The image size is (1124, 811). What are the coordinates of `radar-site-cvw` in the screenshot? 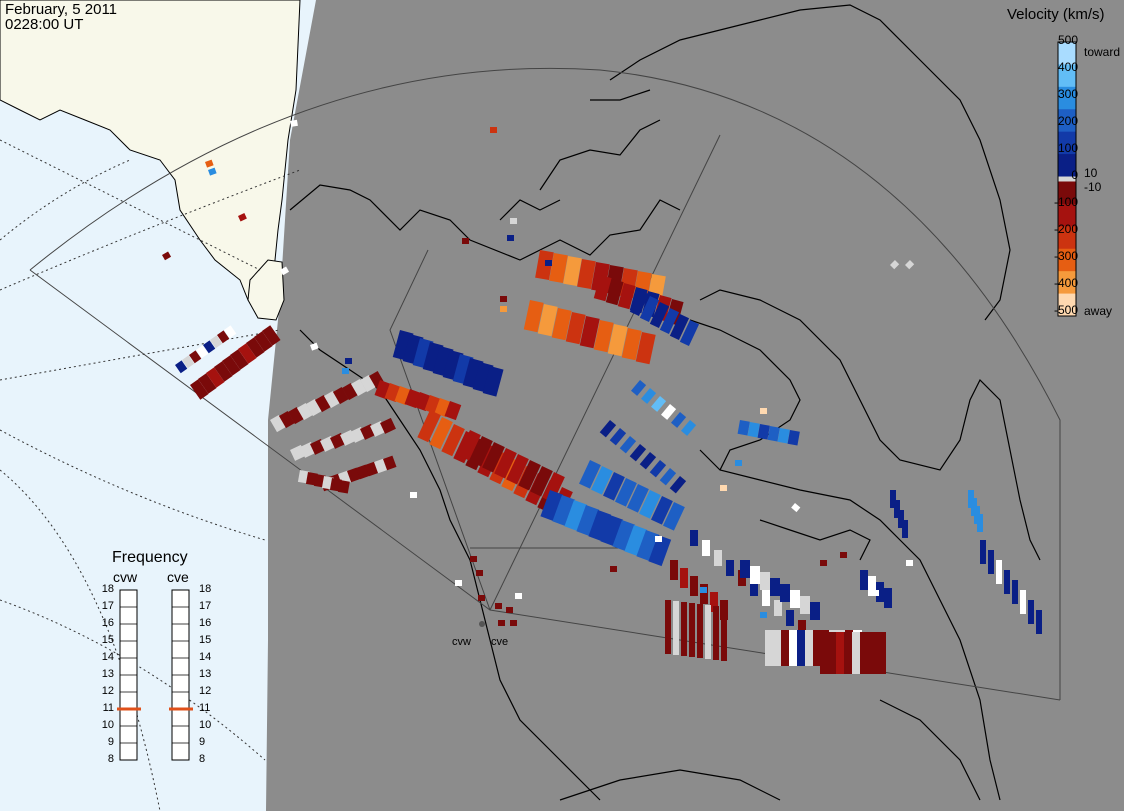 It's located at (482, 624).